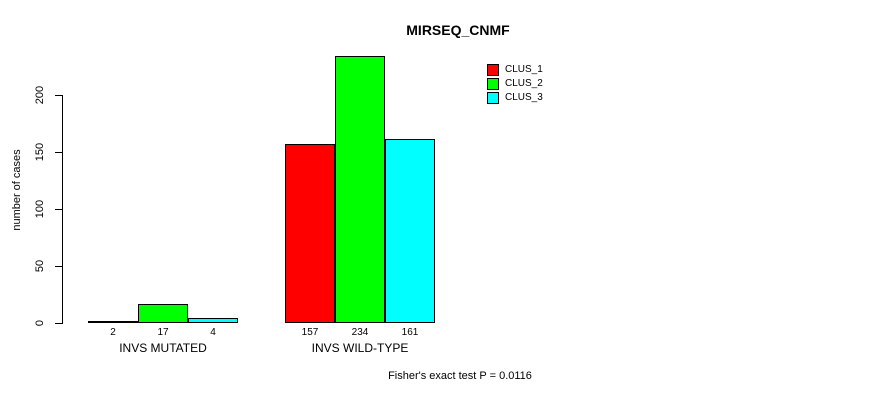 The width and height of the screenshot is (890, 400). Describe the element at coordinates (458, 30) in the screenshot. I see `chart-title: MIRSEQ_CNMF` at that location.